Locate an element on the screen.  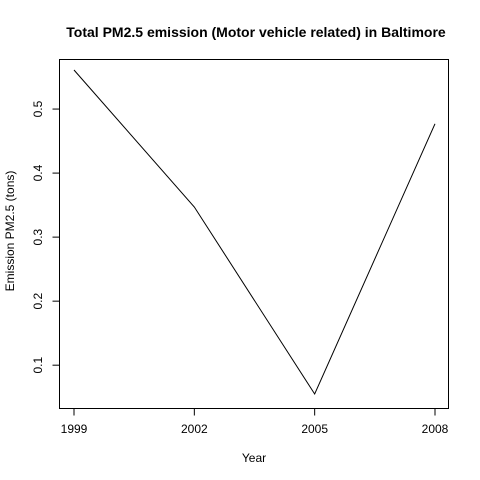
x-tick-label: 2005 is located at coordinates (314, 429).